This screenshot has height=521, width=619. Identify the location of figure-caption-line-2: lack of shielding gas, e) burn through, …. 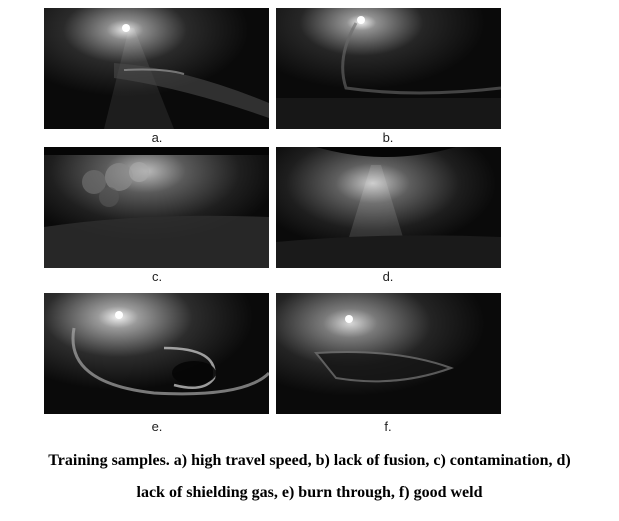
(309, 492).